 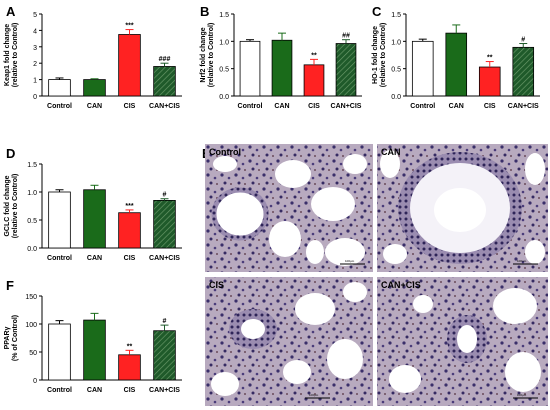 I want to click on panel-letter-f: F, so click(x=10, y=285).